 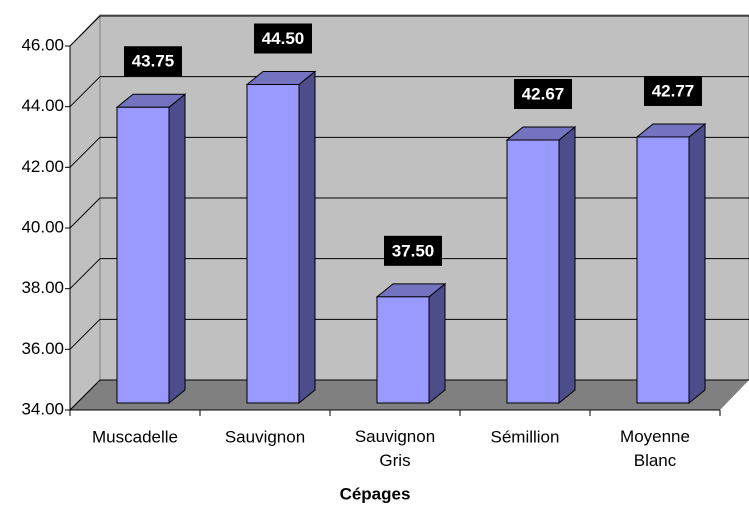 What do you see at coordinates (655, 448) in the screenshot?
I see `x-tick-label: Moyenne Blanc` at bounding box center [655, 448].